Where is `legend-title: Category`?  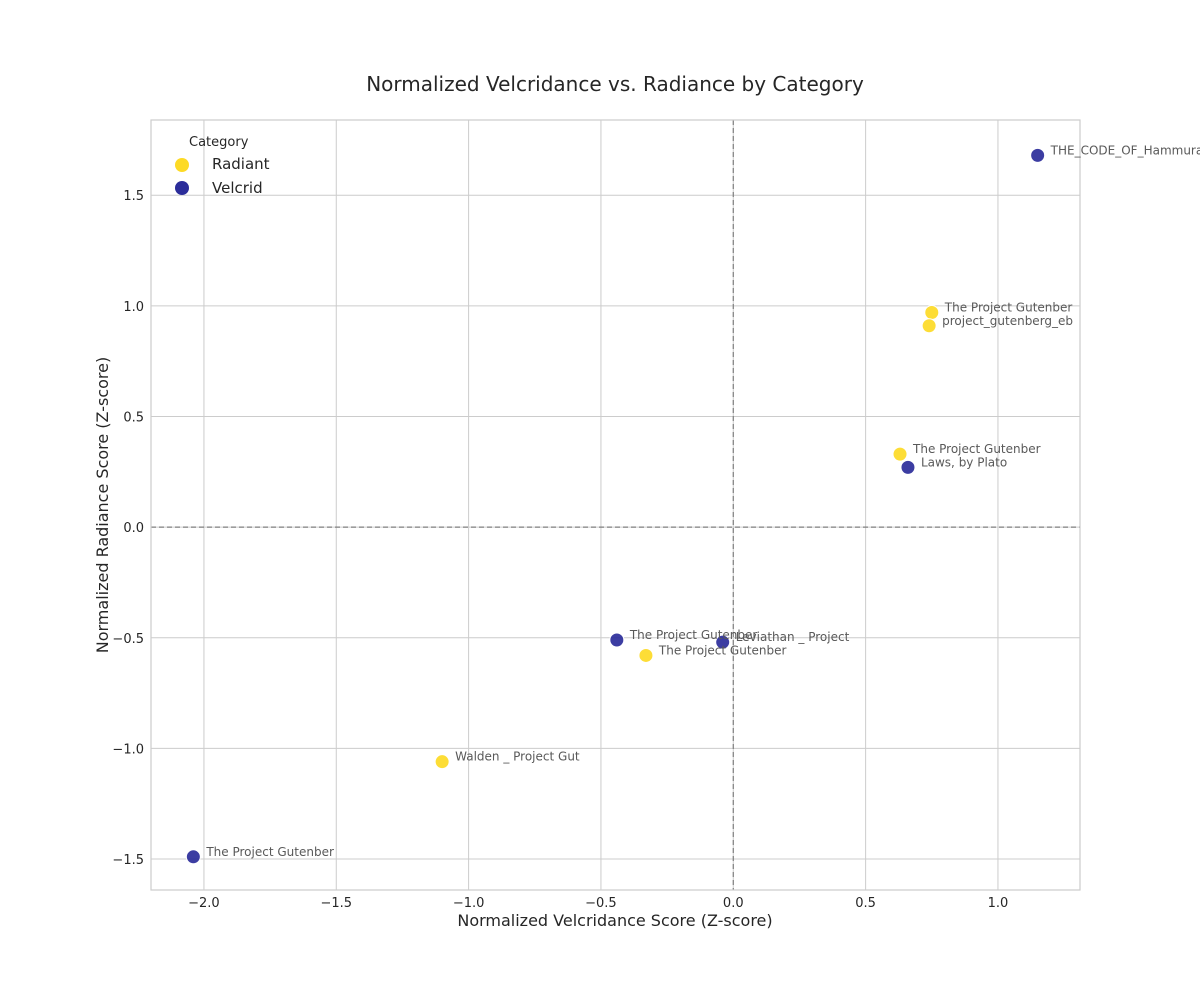
legend-title: Category is located at coordinates (219, 142).